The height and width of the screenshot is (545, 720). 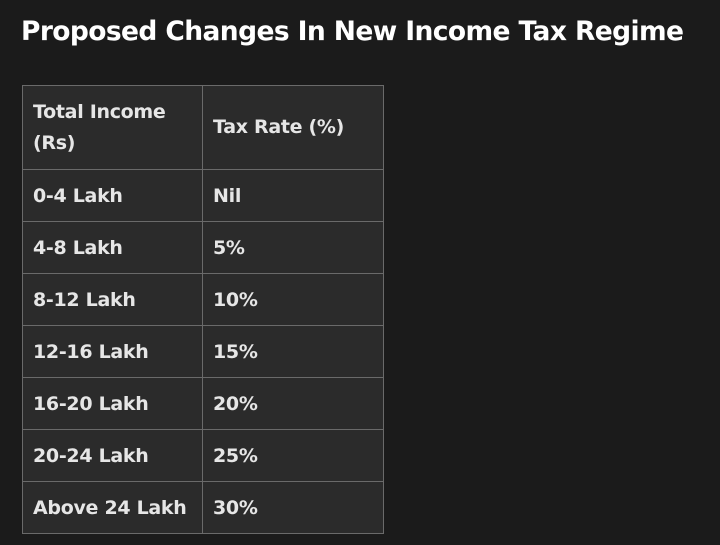 What do you see at coordinates (293, 507) in the screenshot?
I see `tax-rate-cell: 30%` at bounding box center [293, 507].